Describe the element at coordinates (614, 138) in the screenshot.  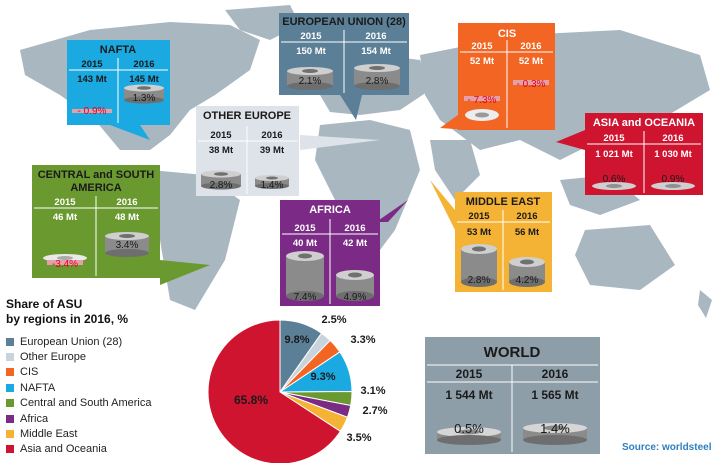
I see `asia-year-2015: 2015` at that location.